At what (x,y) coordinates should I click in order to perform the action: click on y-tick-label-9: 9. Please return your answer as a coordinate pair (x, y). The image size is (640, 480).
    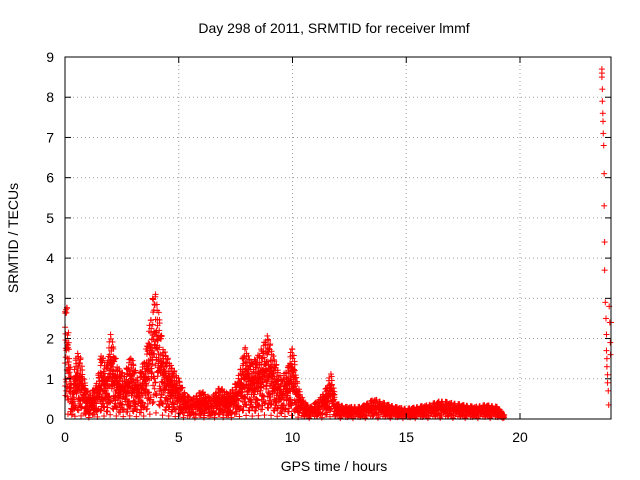
    Looking at the image, I should click on (50, 57).